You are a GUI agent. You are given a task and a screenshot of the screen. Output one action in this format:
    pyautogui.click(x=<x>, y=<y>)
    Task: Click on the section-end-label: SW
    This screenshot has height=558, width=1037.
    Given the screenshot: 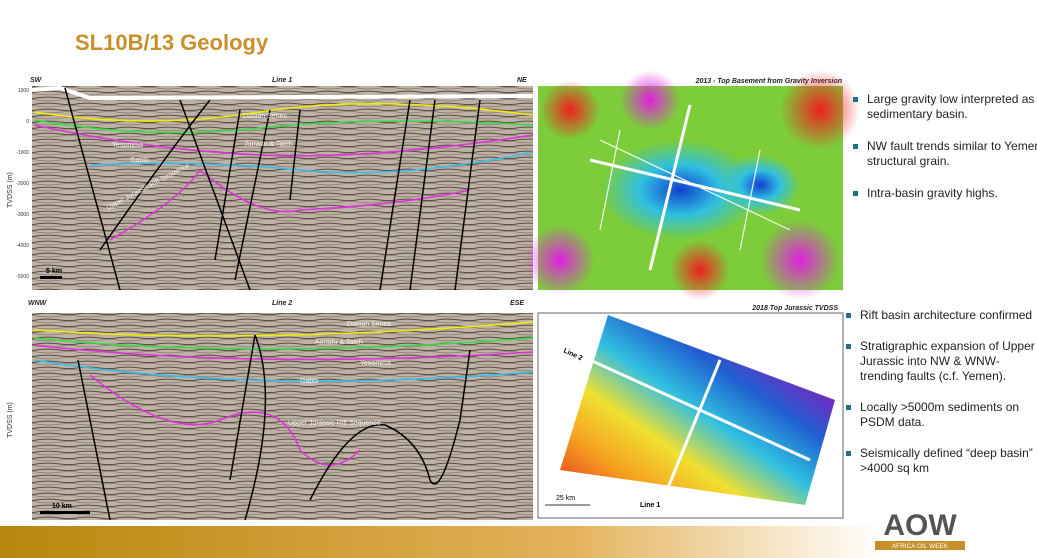 What is the action you would take?
    pyautogui.click(x=36, y=80)
    